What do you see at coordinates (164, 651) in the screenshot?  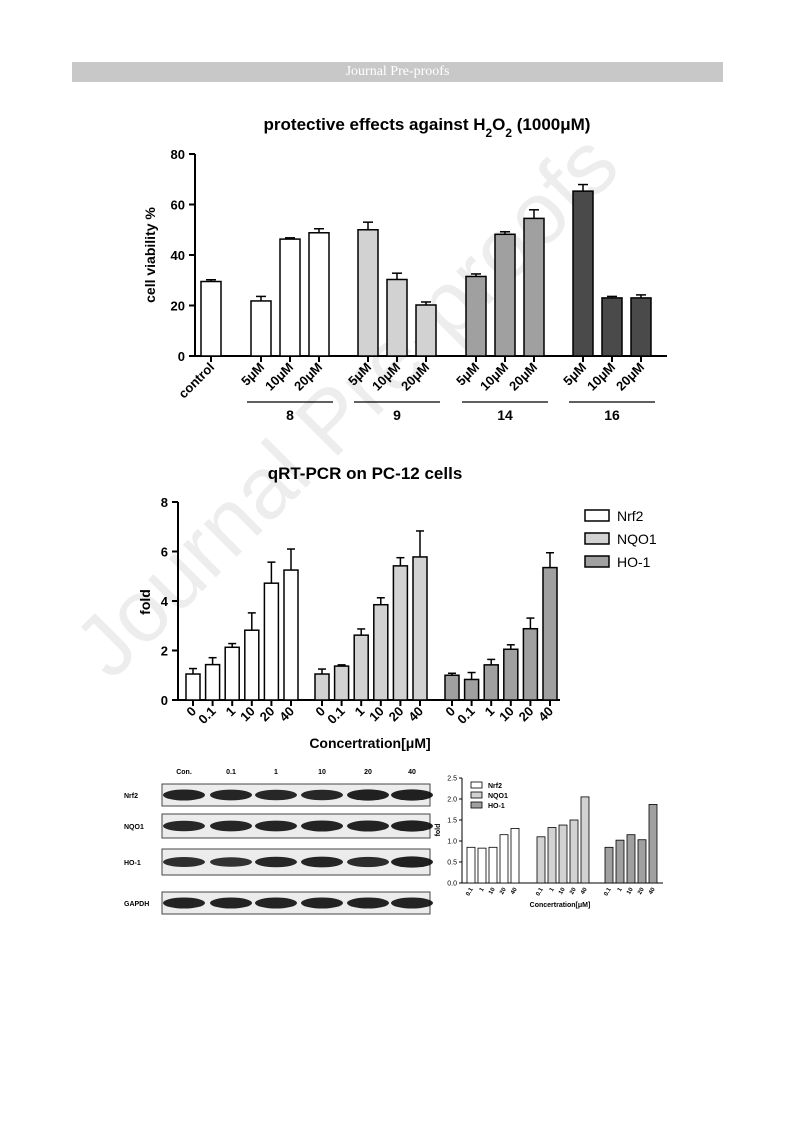 I see `y-tick-label: 2` at bounding box center [164, 651].